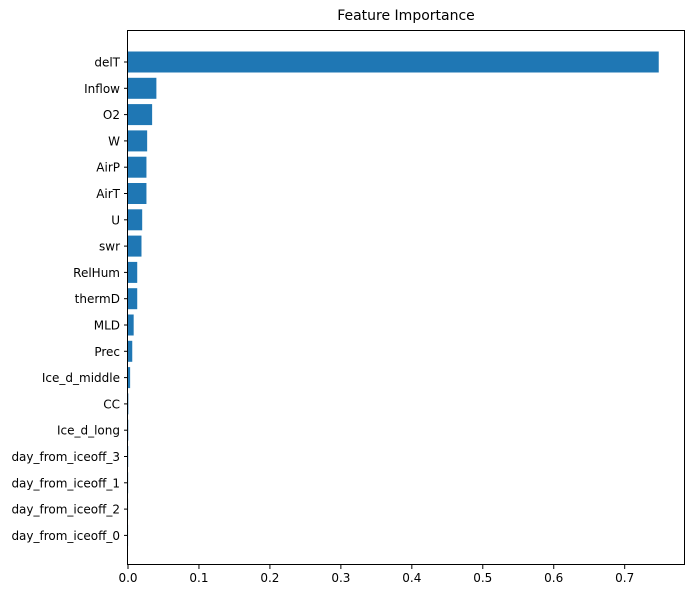 The width and height of the screenshot is (700, 604). What do you see at coordinates (107, 63) in the screenshot?
I see `y-tick-label: delT` at bounding box center [107, 63].